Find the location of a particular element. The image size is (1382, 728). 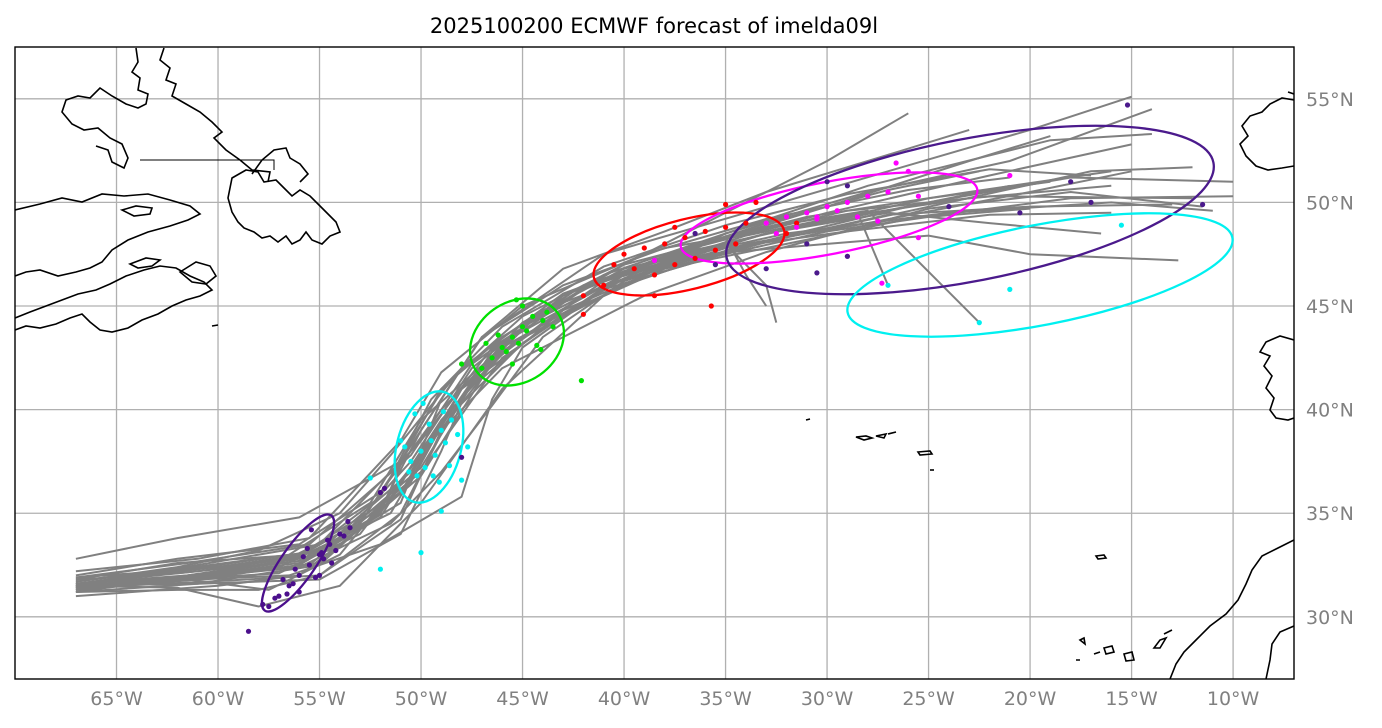

lon-tick-label: 25°W is located at coordinates (928, 699).